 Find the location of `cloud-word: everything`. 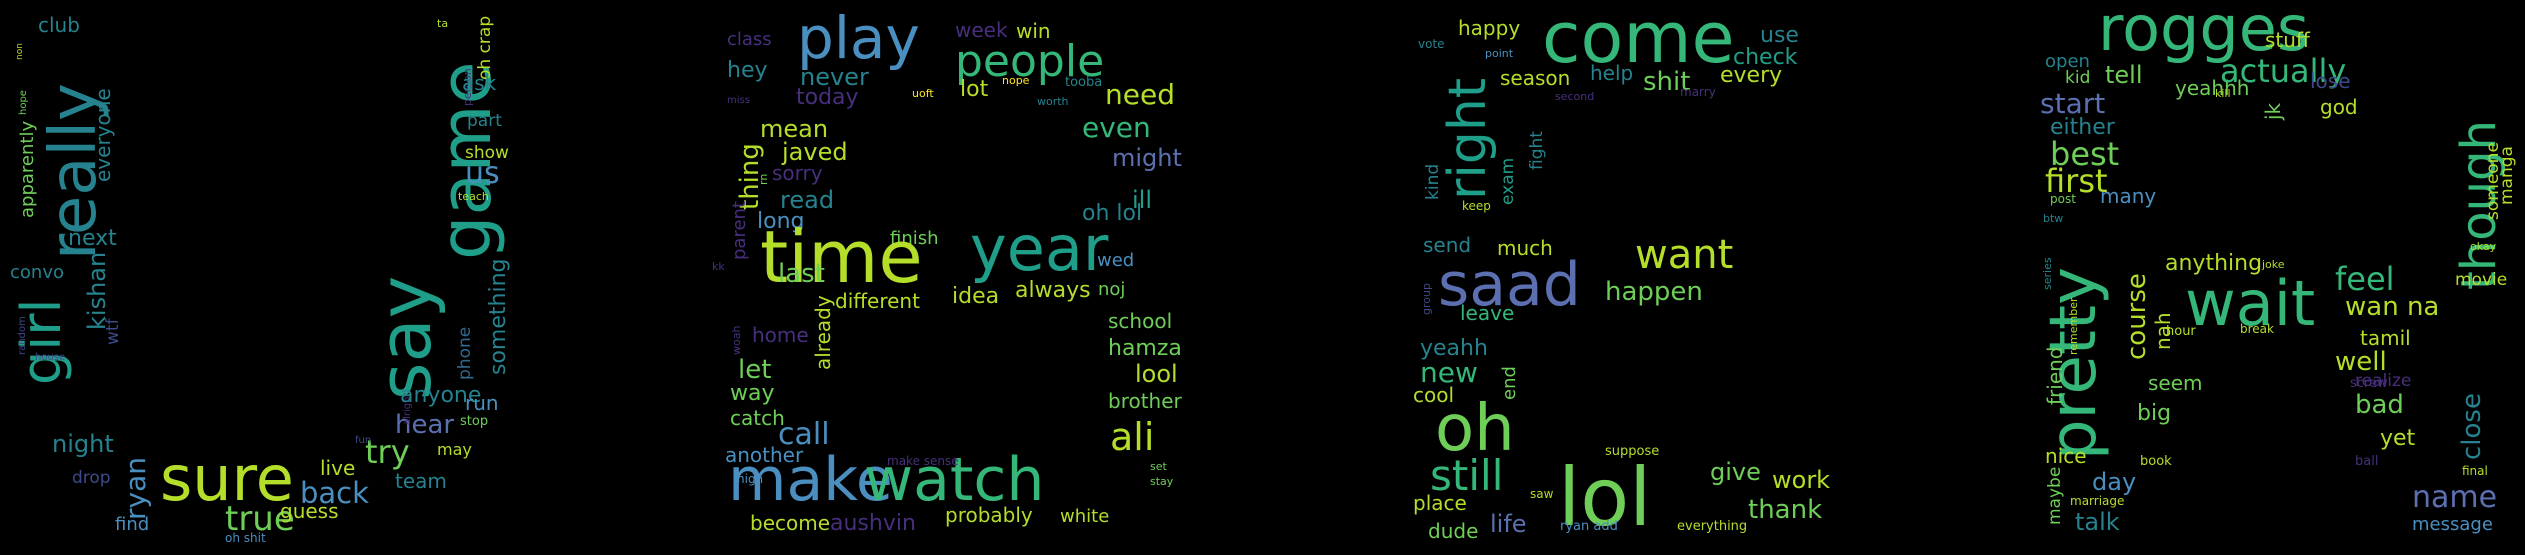

cloud-word: everything is located at coordinates (1712, 526).